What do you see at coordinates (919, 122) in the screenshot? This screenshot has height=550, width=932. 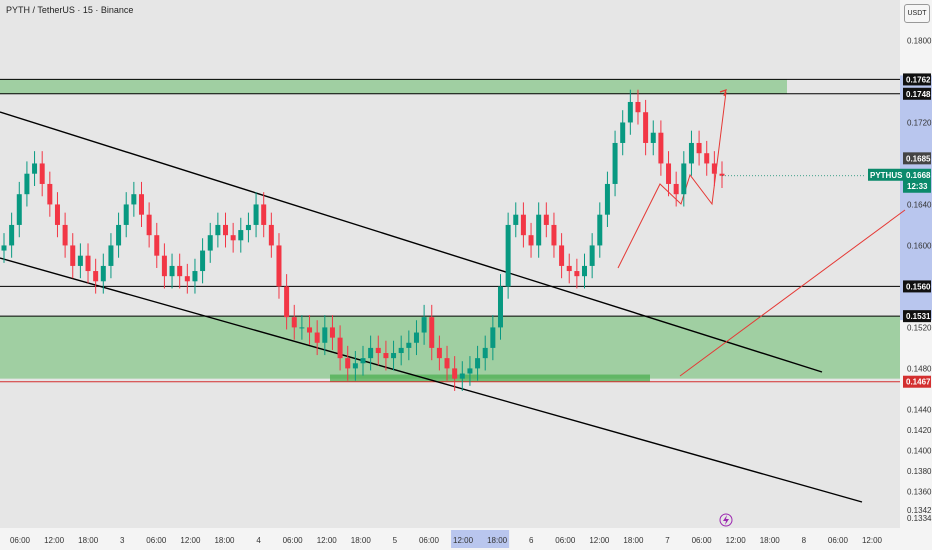 I see `price-tick-label: 0.1720` at bounding box center [919, 122].